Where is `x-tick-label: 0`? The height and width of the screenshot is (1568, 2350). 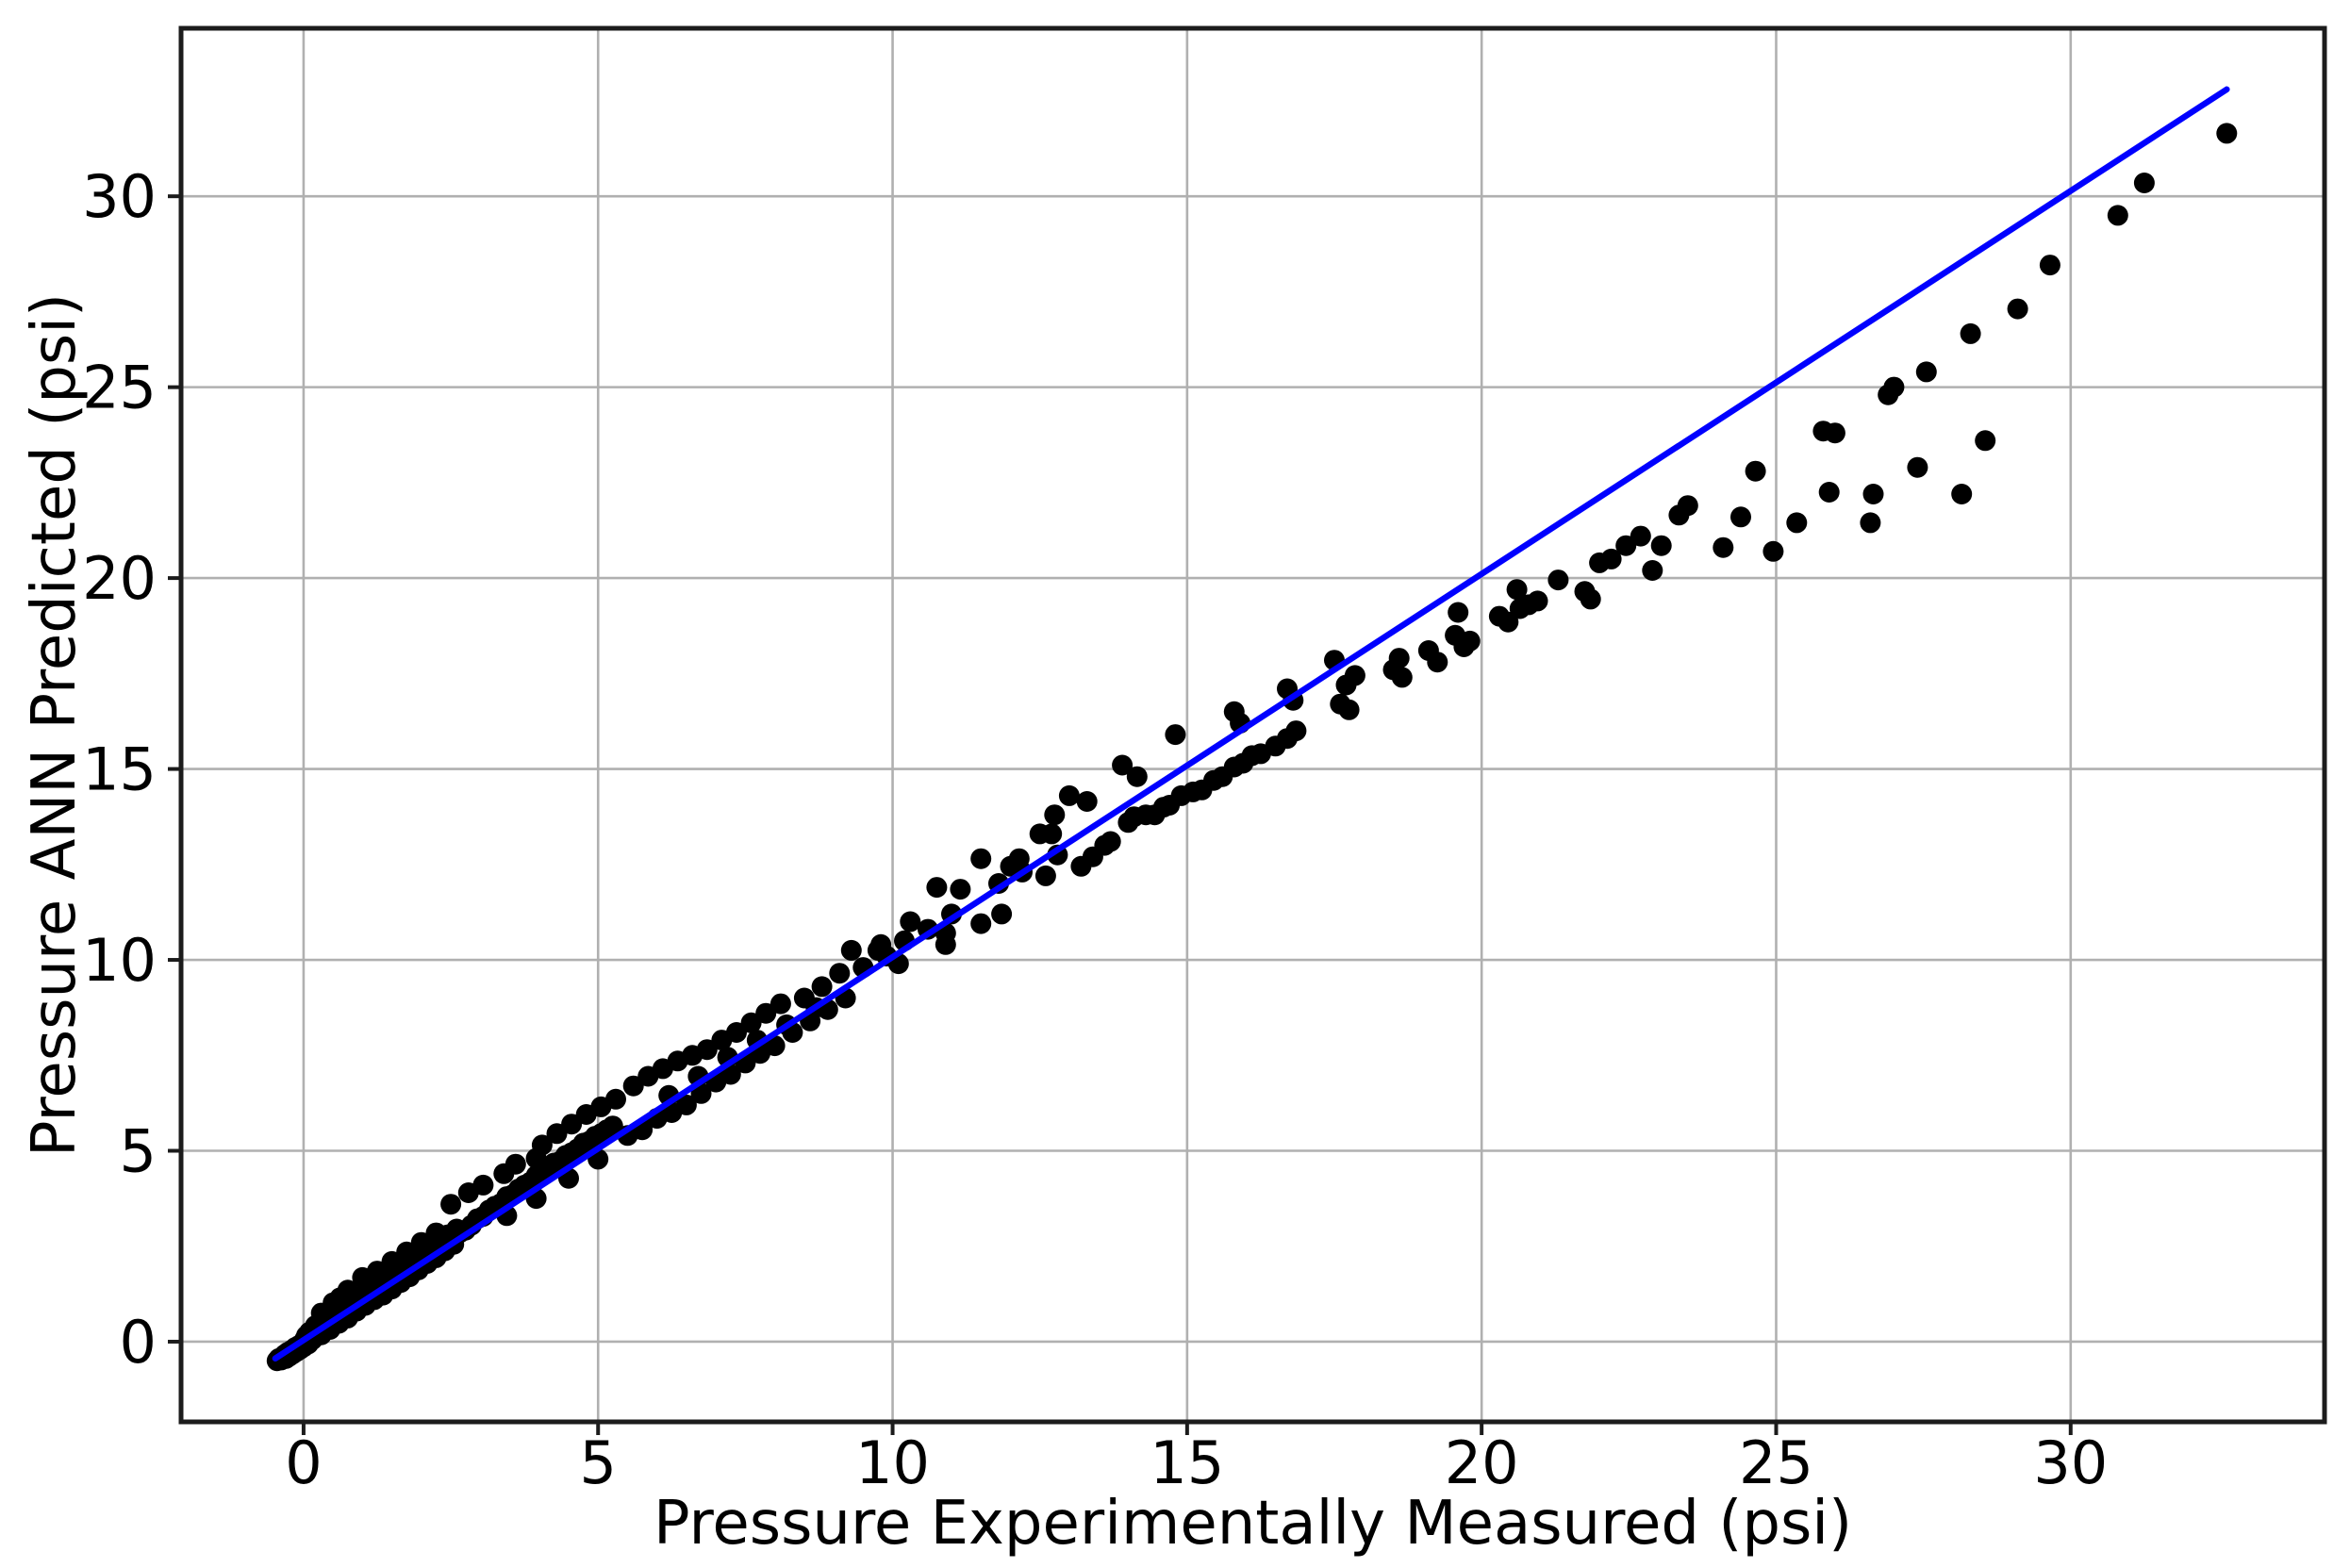 x-tick-label: 0 is located at coordinates (303, 1462).